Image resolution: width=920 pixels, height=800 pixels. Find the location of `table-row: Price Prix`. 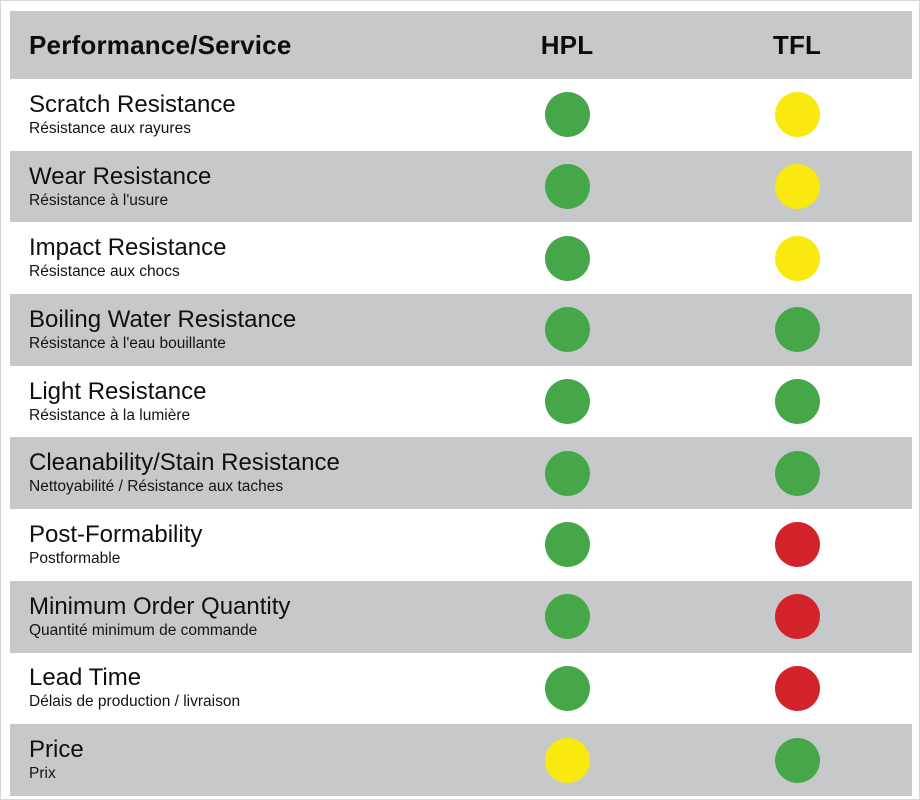

table-row: Price Prix is located at coordinates (461, 760).